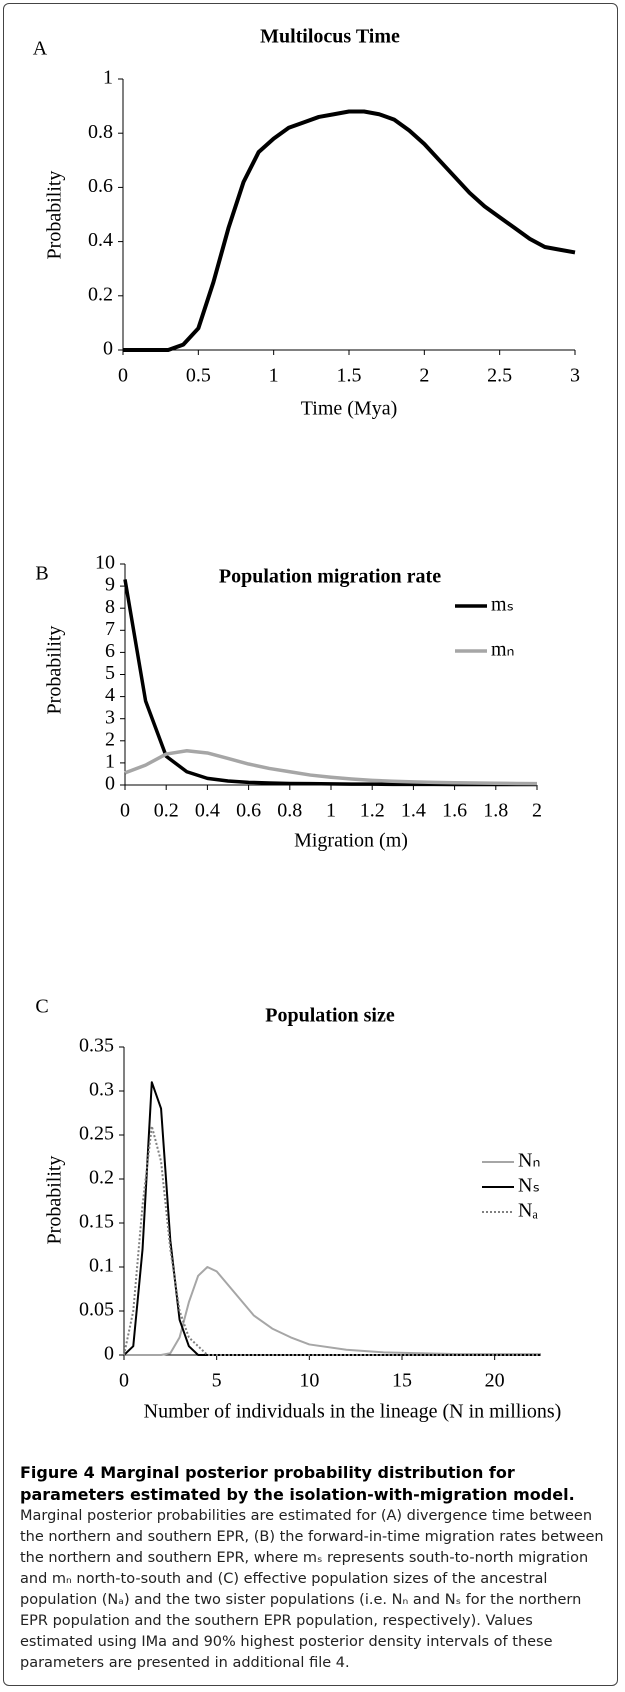 Image resolution: width=625 pixels, height=1692 pixels. I want to click on x-tick-label: 1.4, so click(413, 811).